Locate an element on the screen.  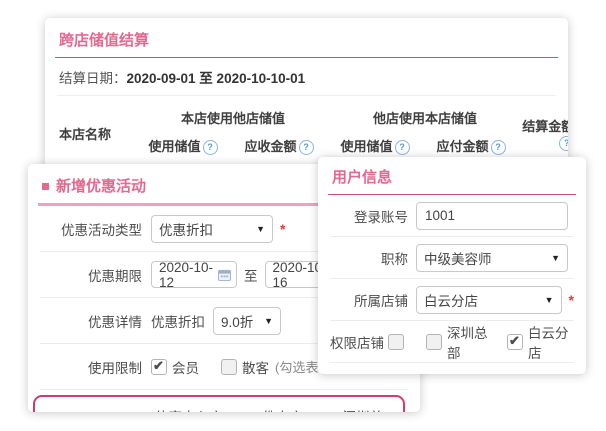
permission-store-row: 权限店铺 ✔ ✔ 深圳总部 ✔ 白云分店 is located at coordinates (452, 342).